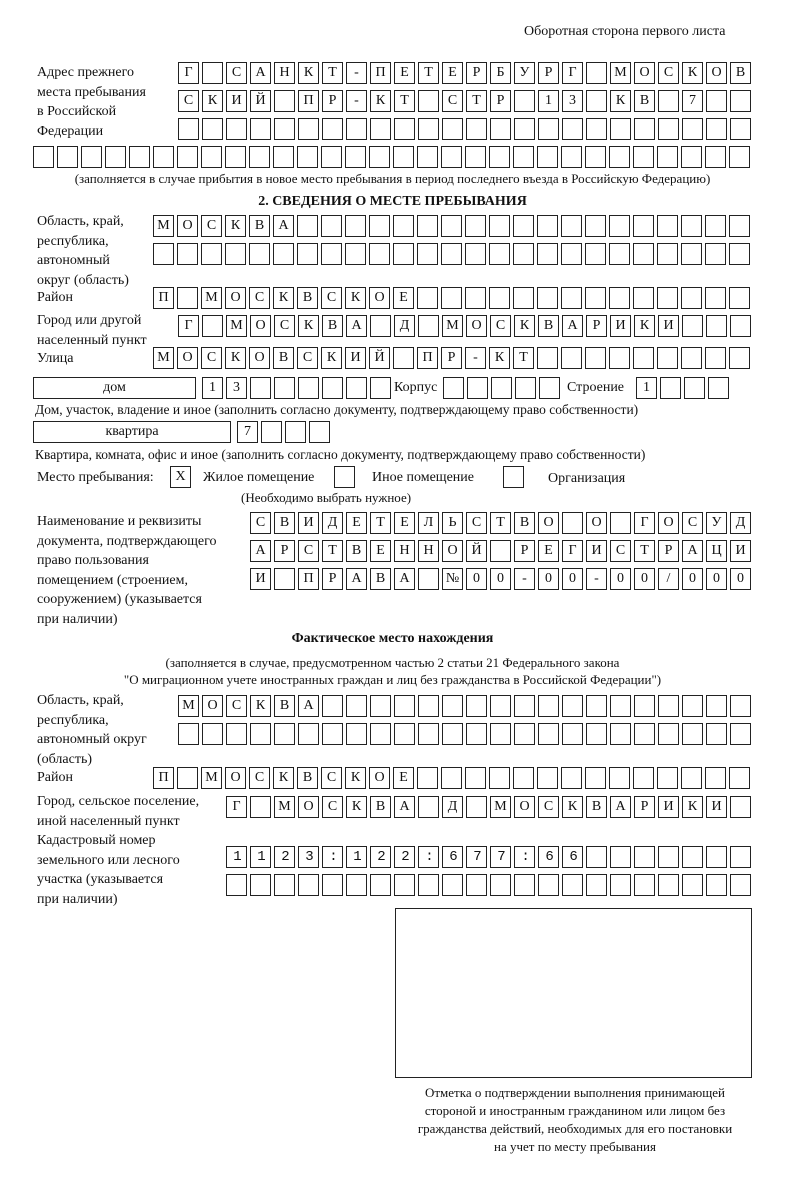 This screenshot has width=800, height=1180. What do you see at coordinates (404, 326) in the screenshot?
I see `char-cell: Д` at bounding box center [404, 326].